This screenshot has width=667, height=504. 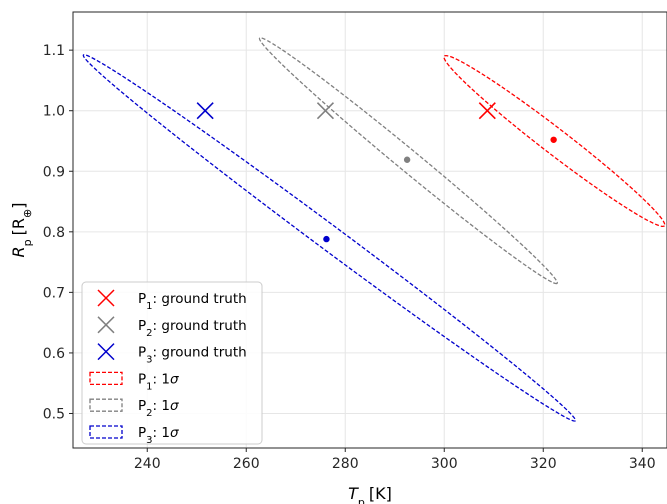 What do you see at coordinates (444, 464) in the screenshot?
I see `x-tick-label: 300` at bounding box center [444, 464].